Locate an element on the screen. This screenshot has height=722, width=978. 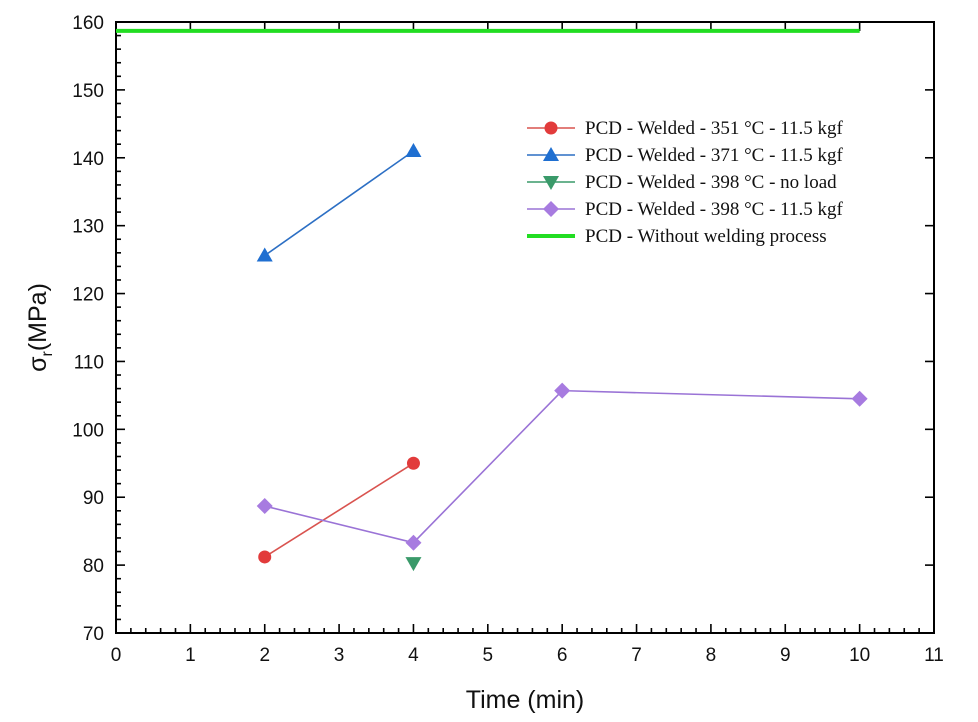
y-tick-label: 120 is located at coordinates (88, 295).